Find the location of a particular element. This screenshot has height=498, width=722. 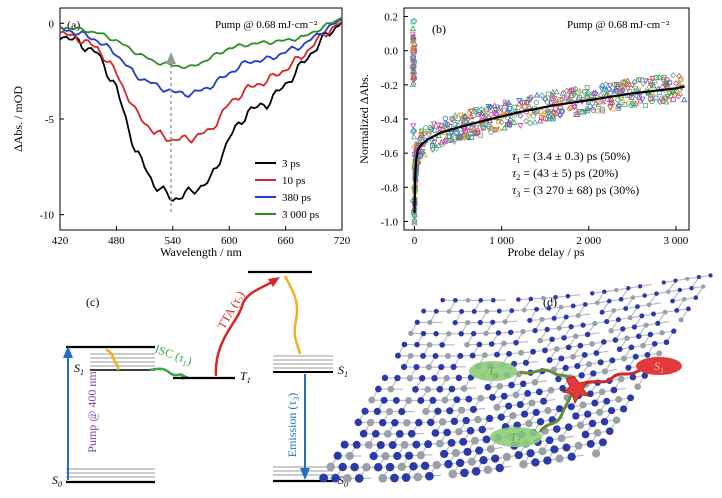

panel-b-ytick-label: -0.4 is located at coordinates (390, 120).